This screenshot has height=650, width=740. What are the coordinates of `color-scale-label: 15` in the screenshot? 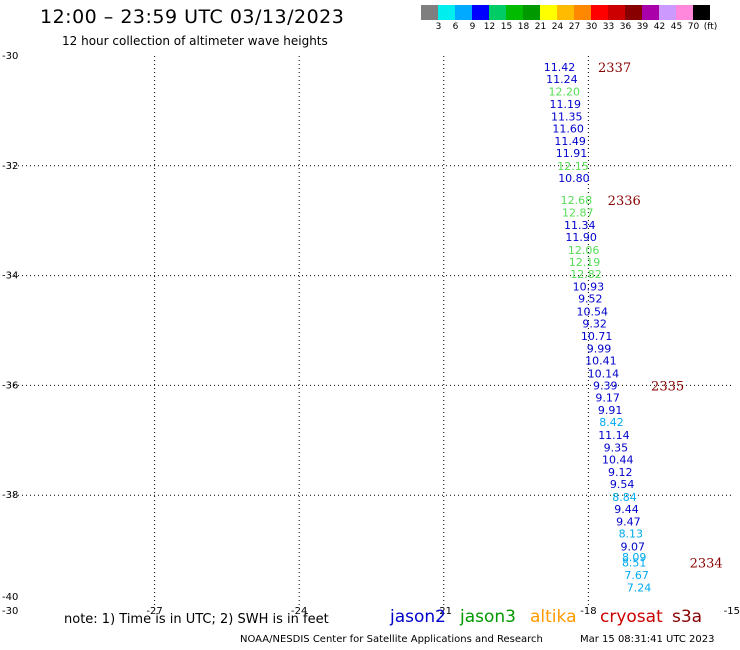 It's located at (506, 27).